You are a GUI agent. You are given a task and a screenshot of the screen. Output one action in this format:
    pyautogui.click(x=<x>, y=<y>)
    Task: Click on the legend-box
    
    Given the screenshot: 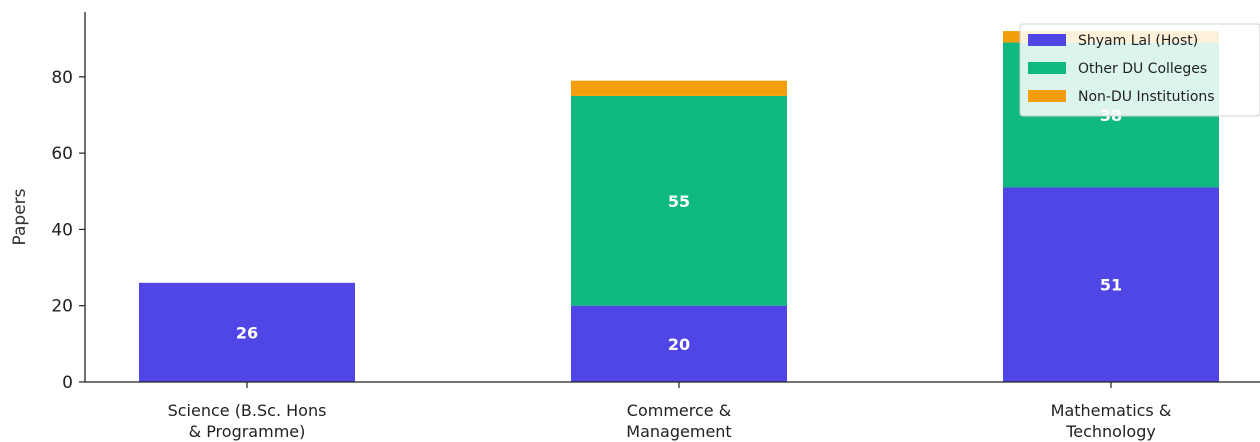 What is the action you would take?
    pyautogui.click(x=1139, y=70)
    